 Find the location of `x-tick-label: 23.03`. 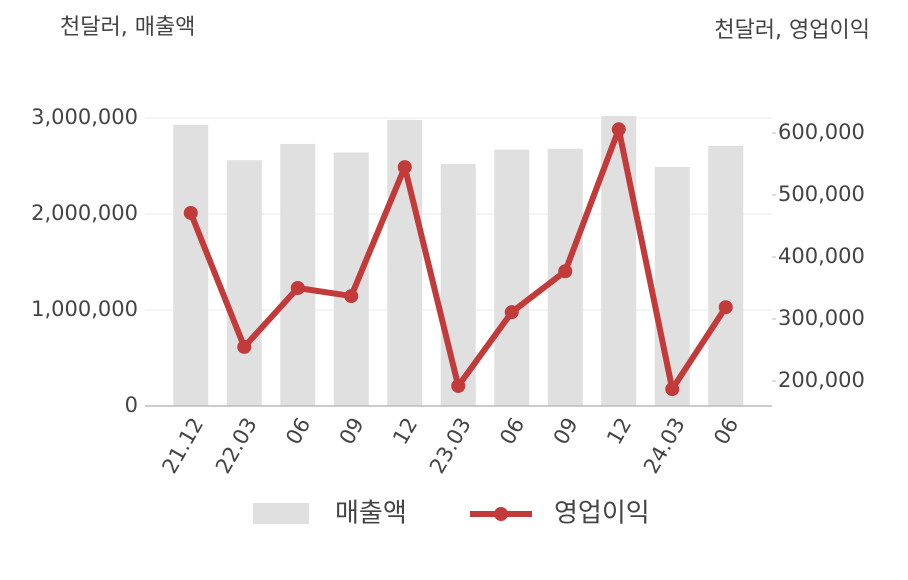

x-tick-label: 23.03 is located at coordinates (450, 446).